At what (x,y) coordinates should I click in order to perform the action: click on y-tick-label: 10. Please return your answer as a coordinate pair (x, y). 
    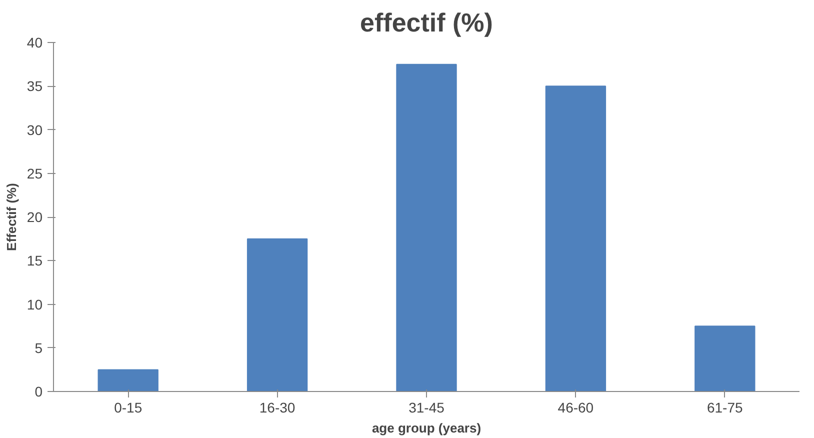
    Looking at the image, I should click on (34, 304).